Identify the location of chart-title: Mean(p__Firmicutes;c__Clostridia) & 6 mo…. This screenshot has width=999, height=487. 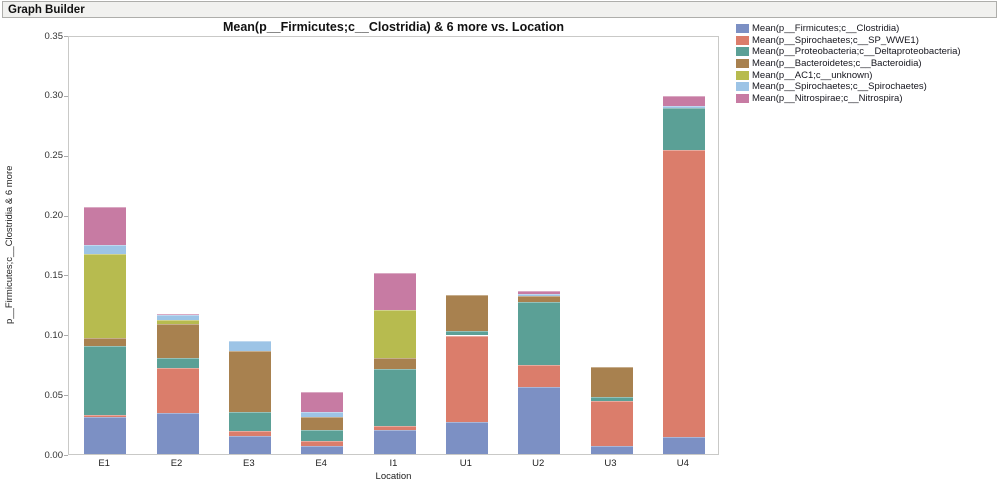
(393, 27).